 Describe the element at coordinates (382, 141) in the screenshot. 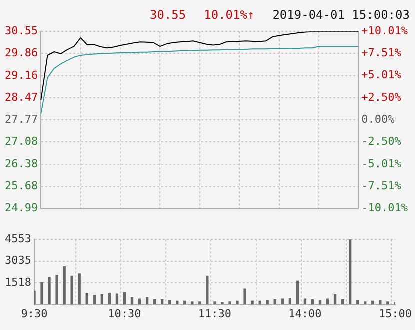

I see `y2-tick-label: -2.50%` at that location.